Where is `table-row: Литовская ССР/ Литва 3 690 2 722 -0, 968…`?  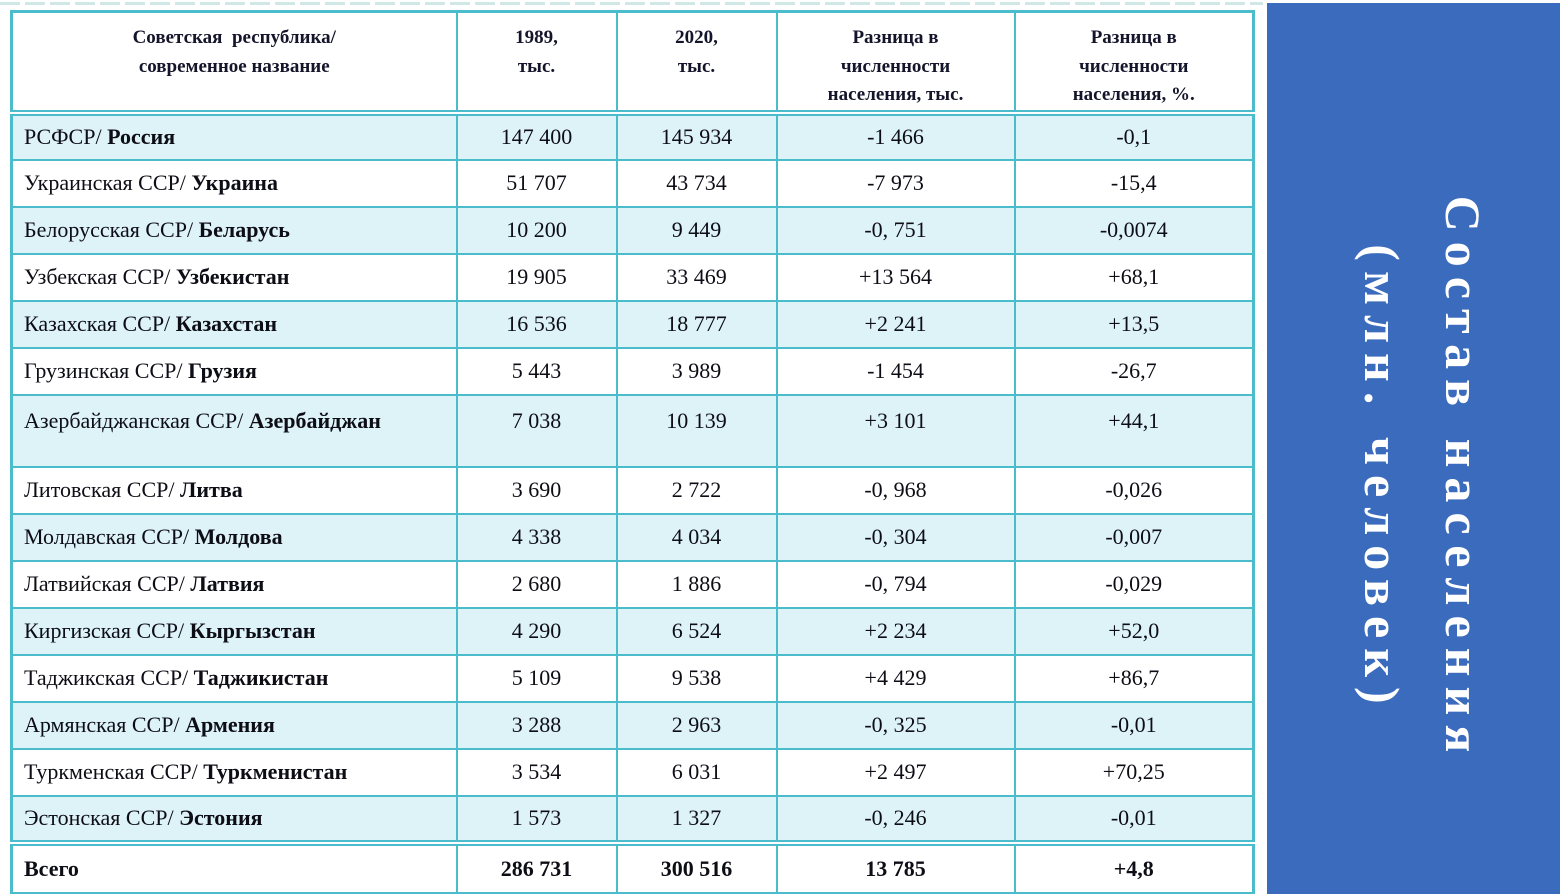 table-row: Литовская ССР/ Литва 3 690 2 722 -0, 968… is located at coordinates (632, 490).